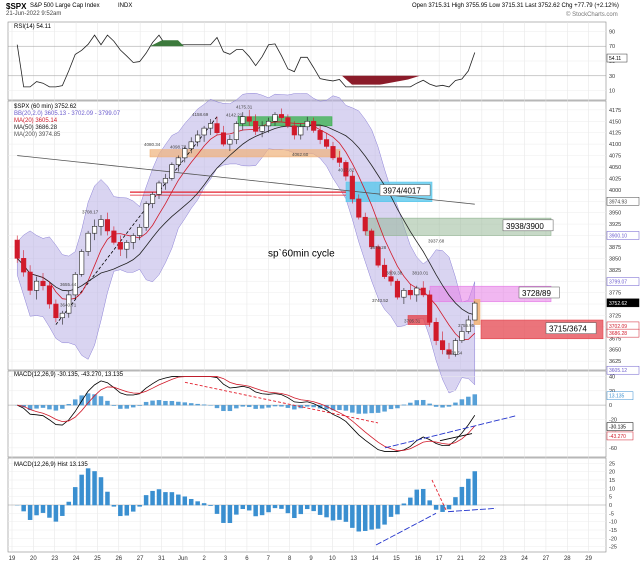  What do you see at coordinates (615, 134) in the screenshot?
I see `y-tick-label: 4125` at bounding box center [615, 134].